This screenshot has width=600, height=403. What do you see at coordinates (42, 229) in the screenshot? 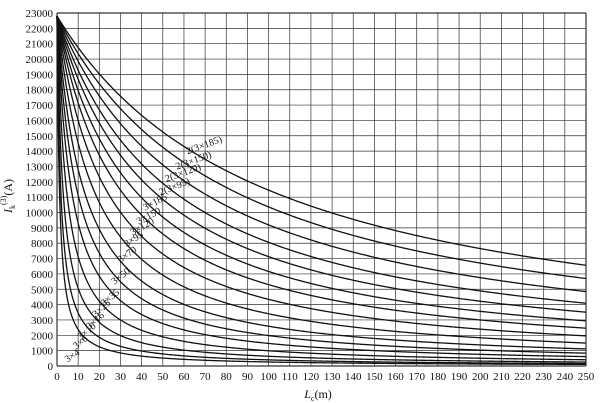
I see `y-tick-label: 9000` at bounding box center [42, 229].